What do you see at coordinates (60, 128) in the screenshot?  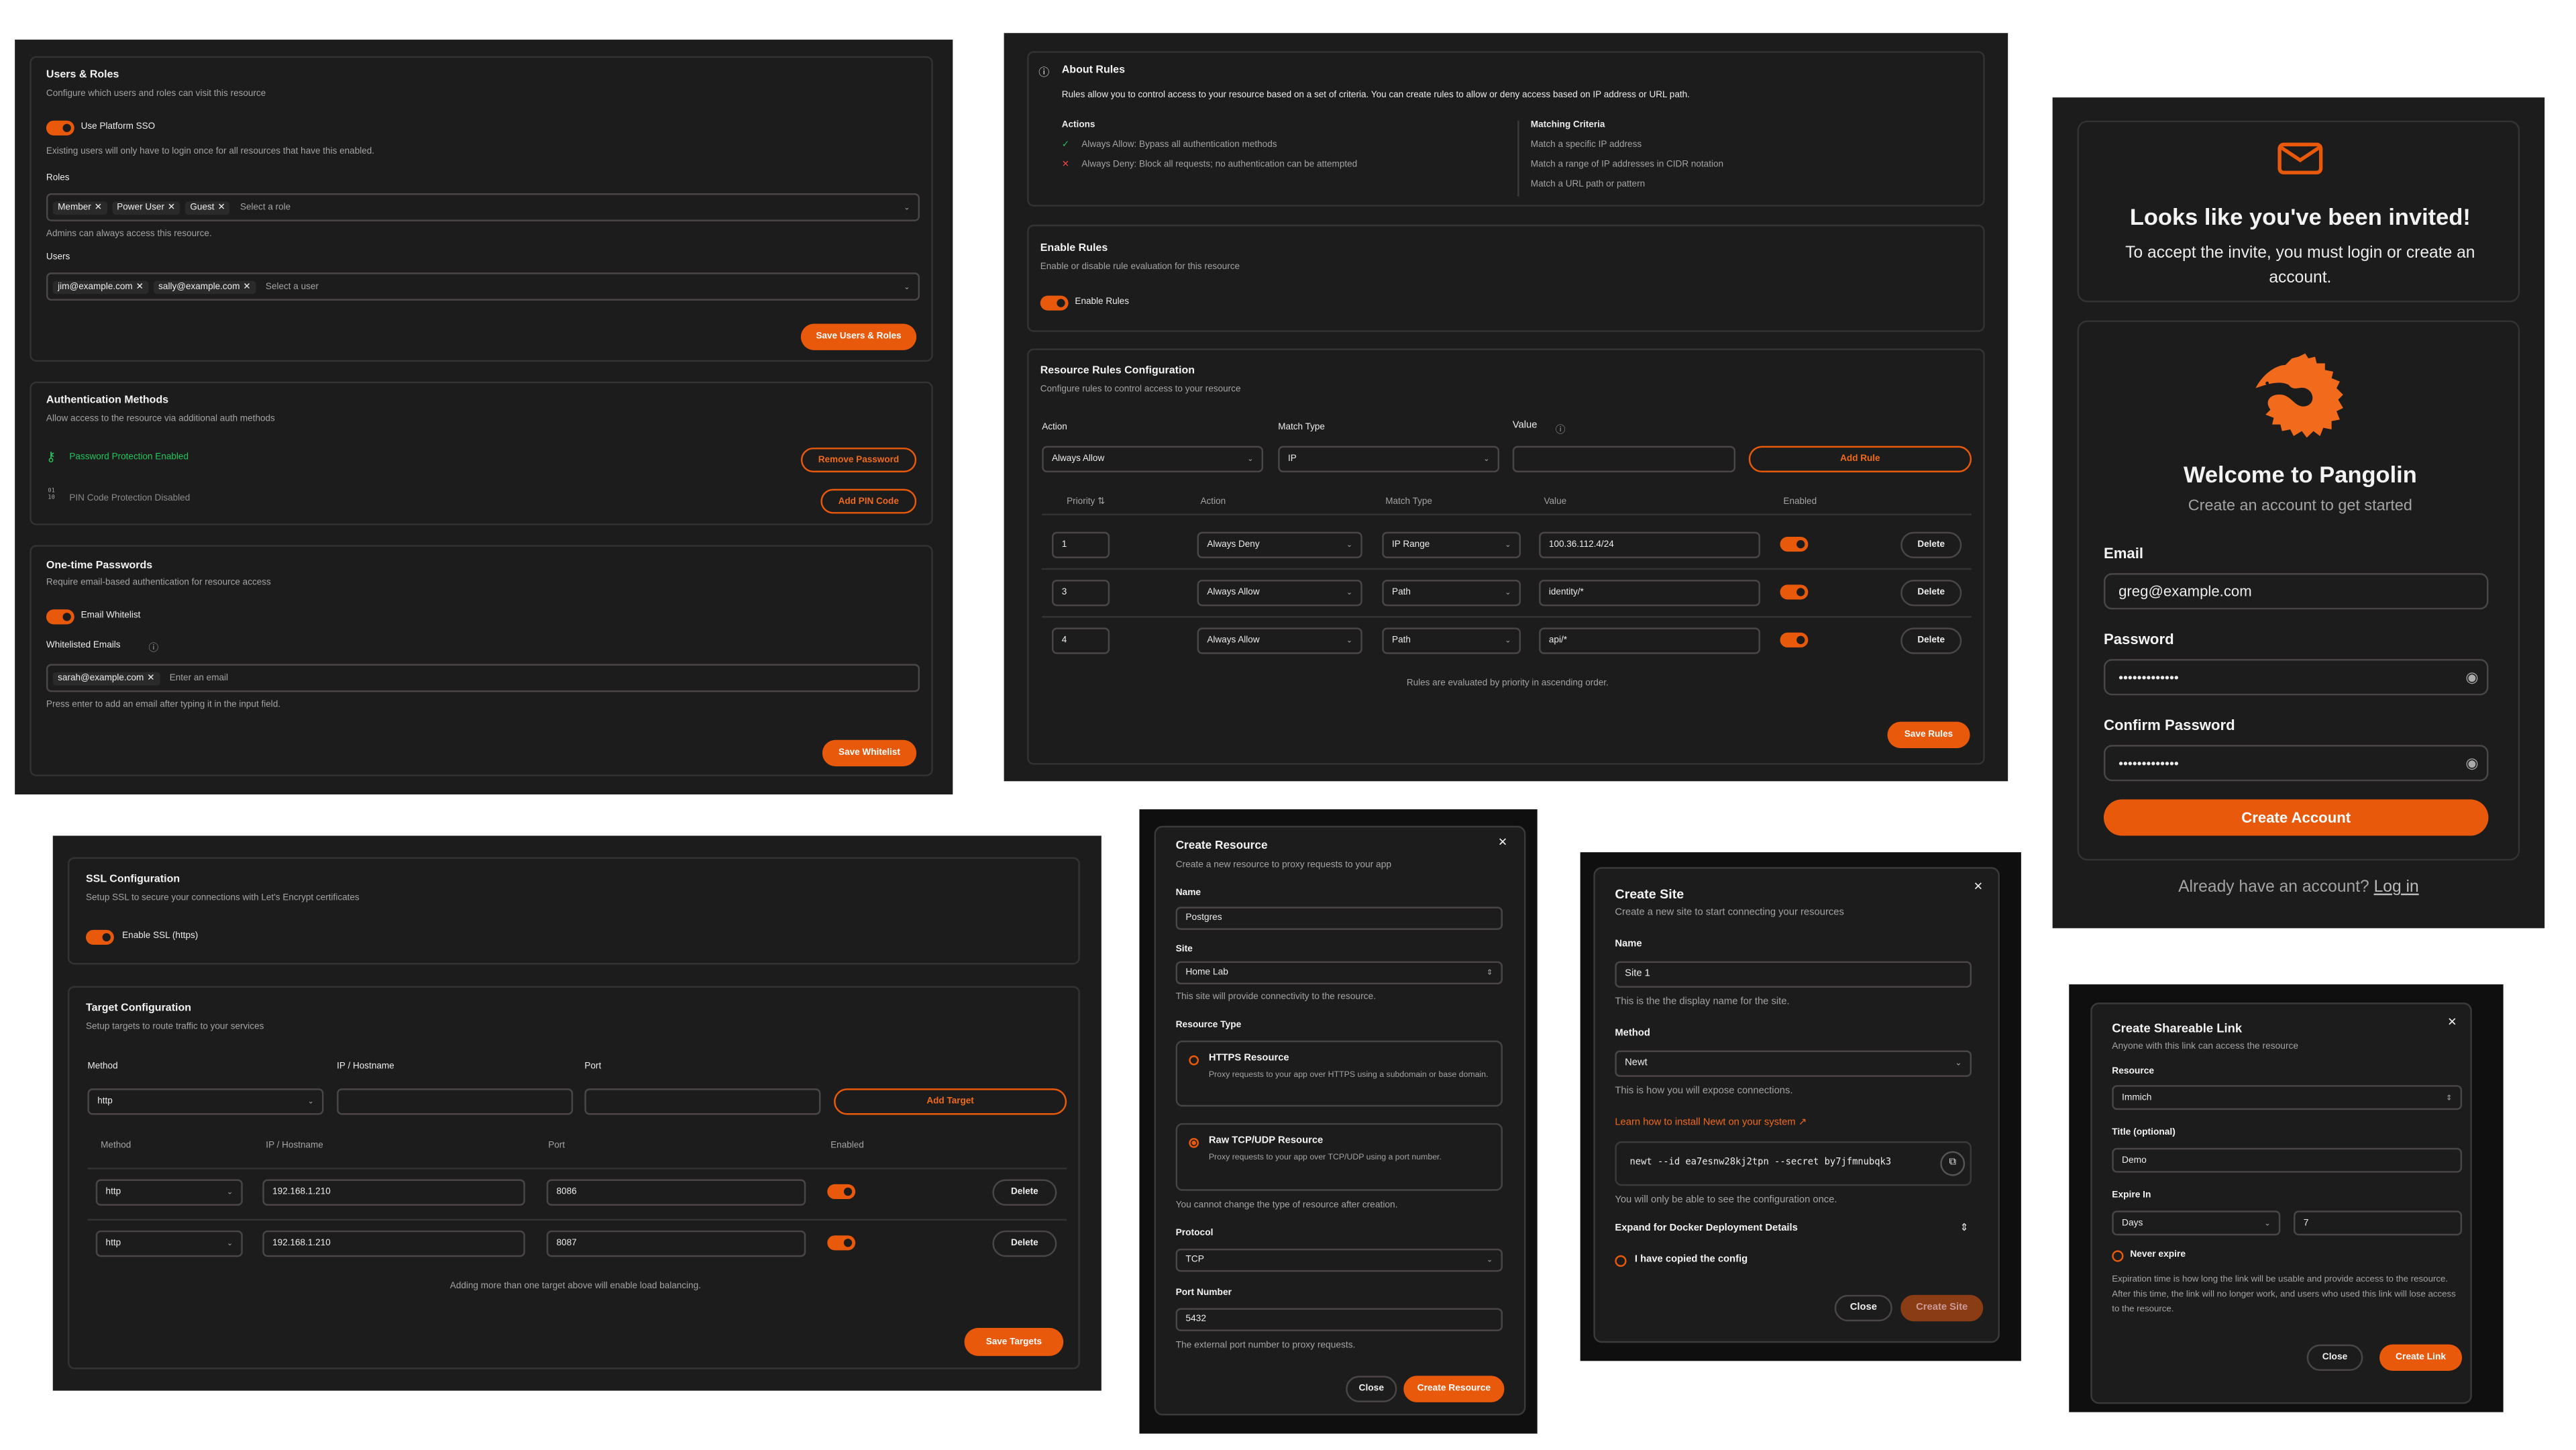 I see `sso-toggle` at bounding box center [60, 128].